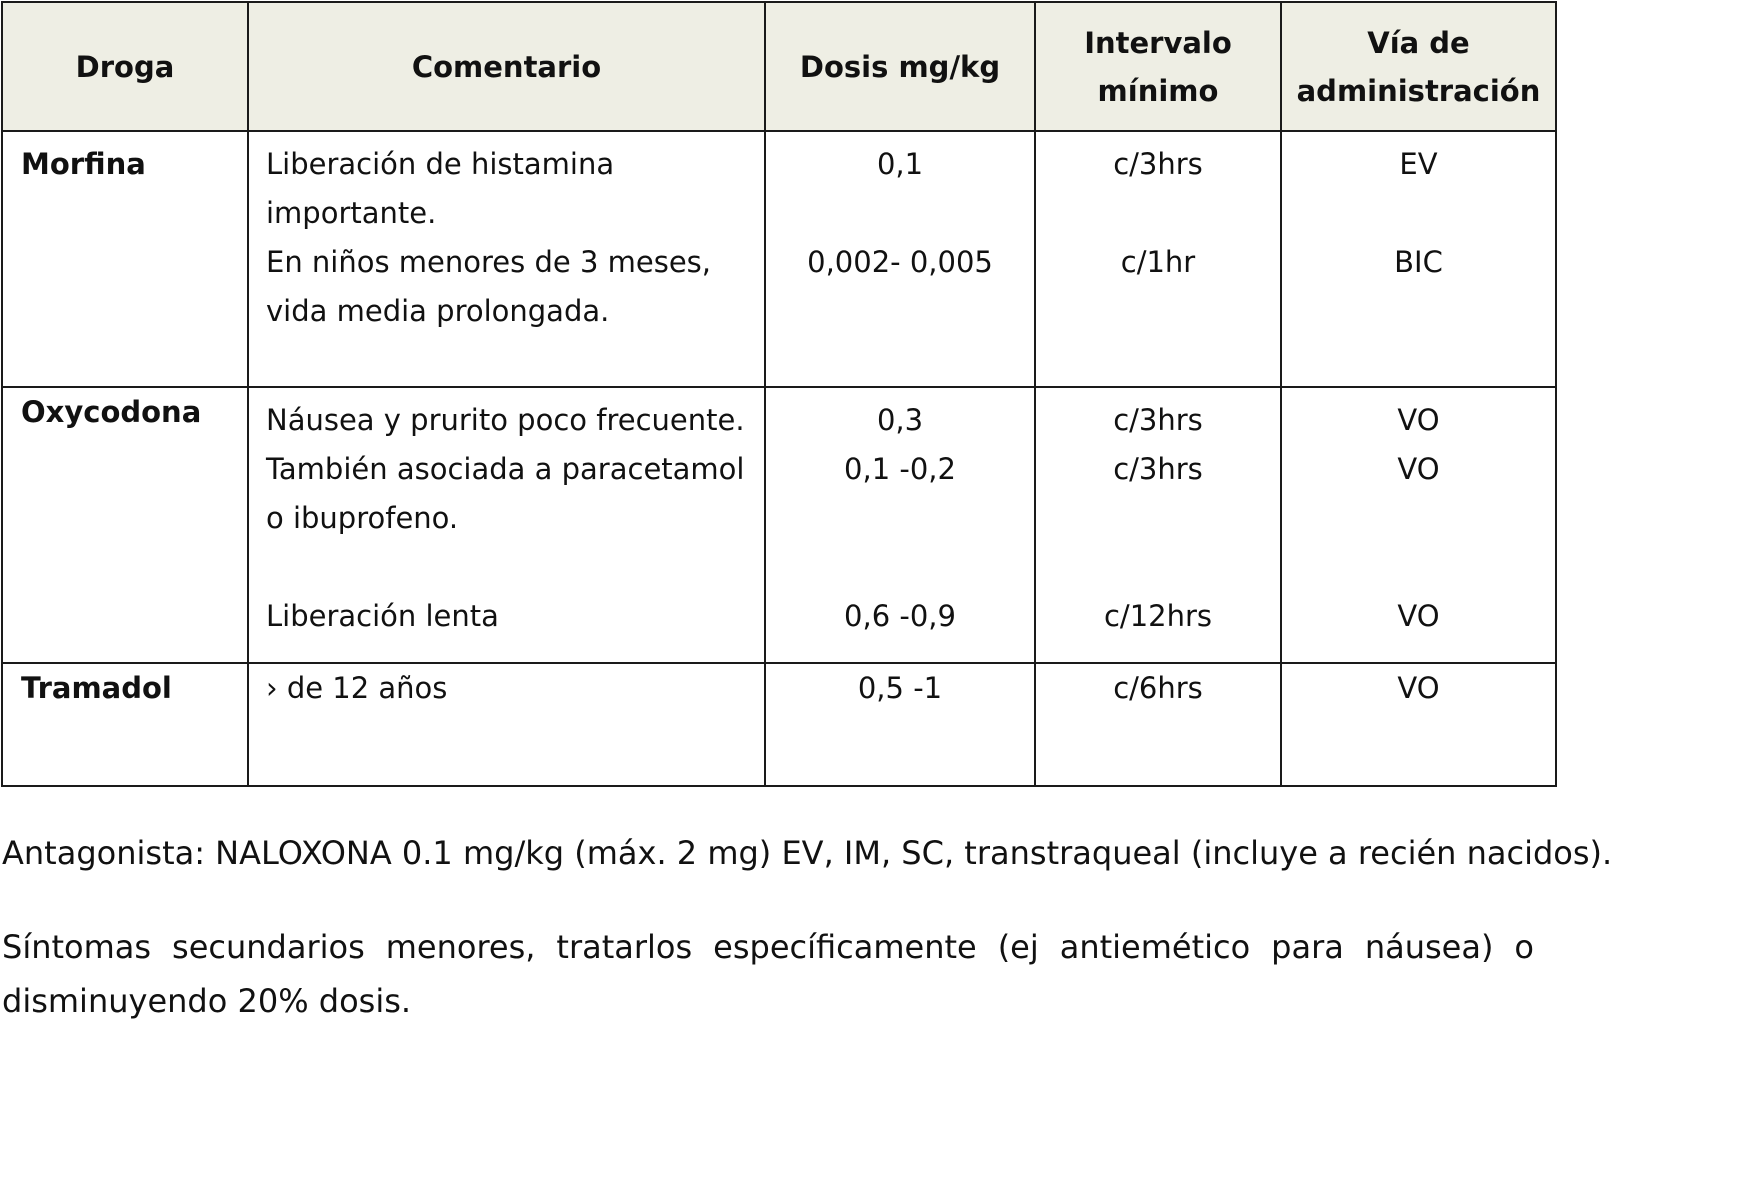  I want to click on dose-cell: 0,5 -1, so click(900, 724).